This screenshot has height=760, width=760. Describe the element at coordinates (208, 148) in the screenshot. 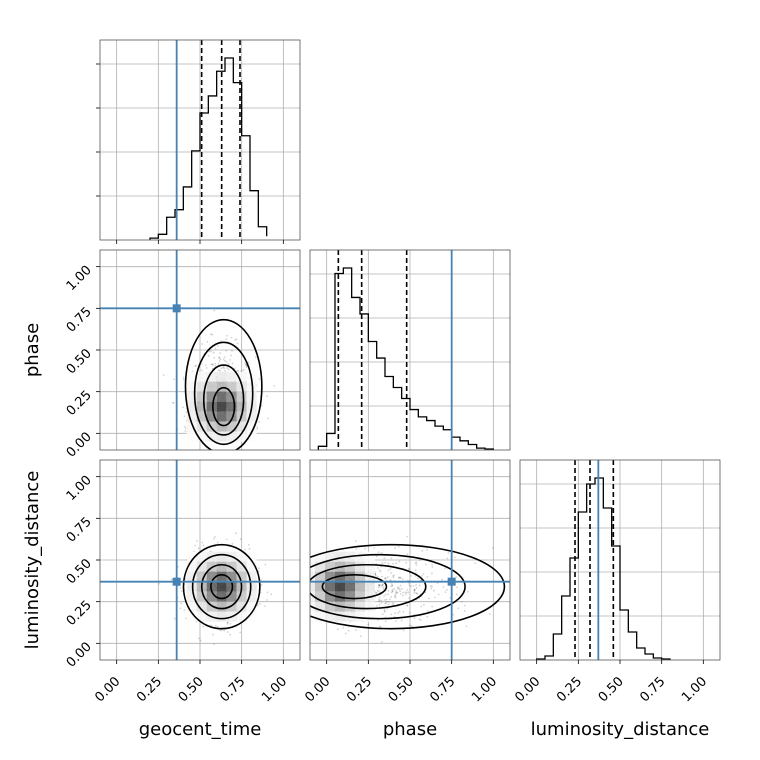

I see `histogram-step` at that location.